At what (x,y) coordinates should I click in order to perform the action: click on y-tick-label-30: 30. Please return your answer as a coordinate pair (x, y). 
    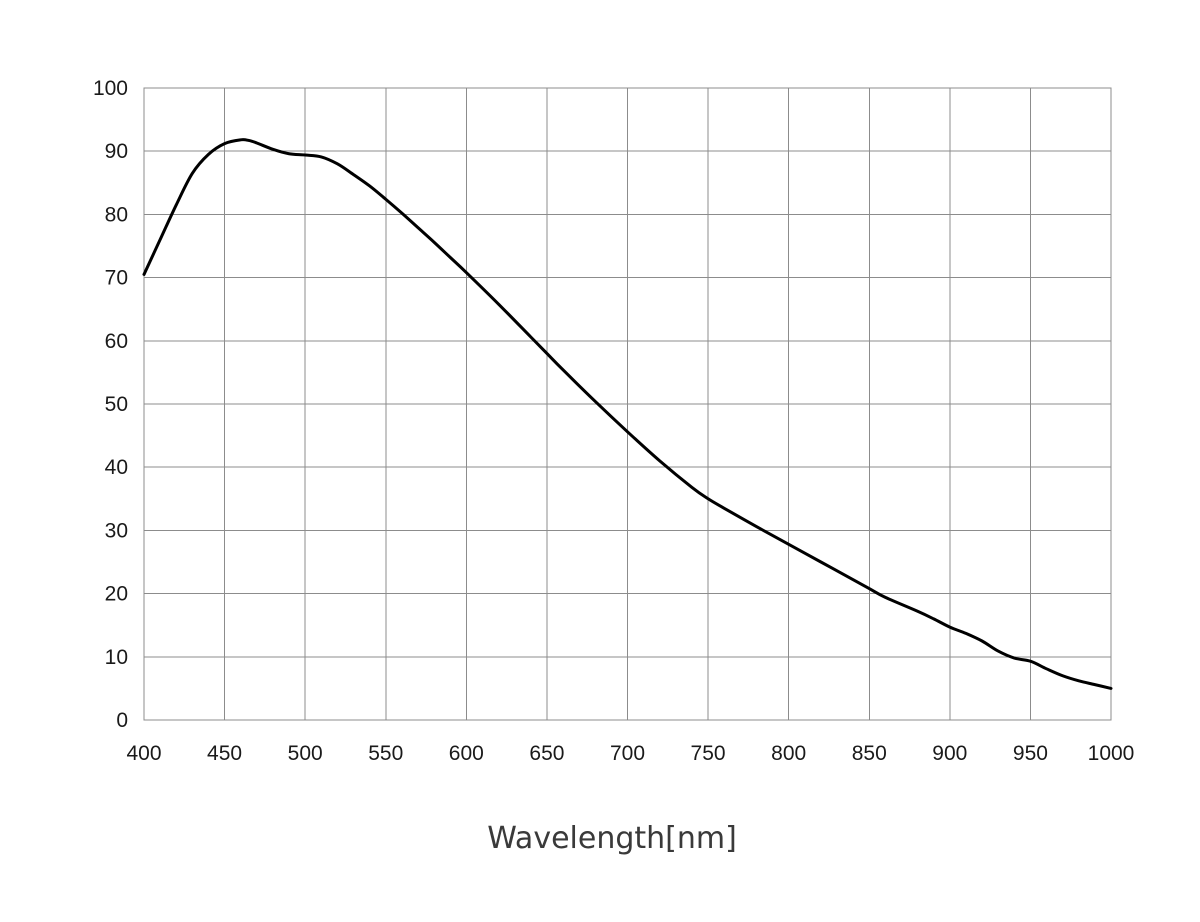
    Looking at the image, I should click on (116, 530).